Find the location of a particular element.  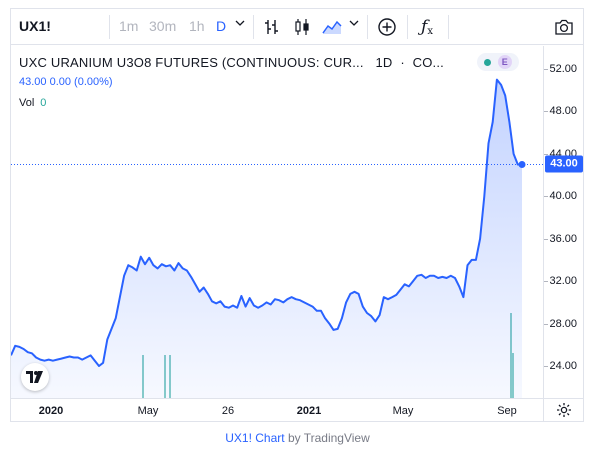

camera-screenshot-icon is located at coordinates (564, 27).